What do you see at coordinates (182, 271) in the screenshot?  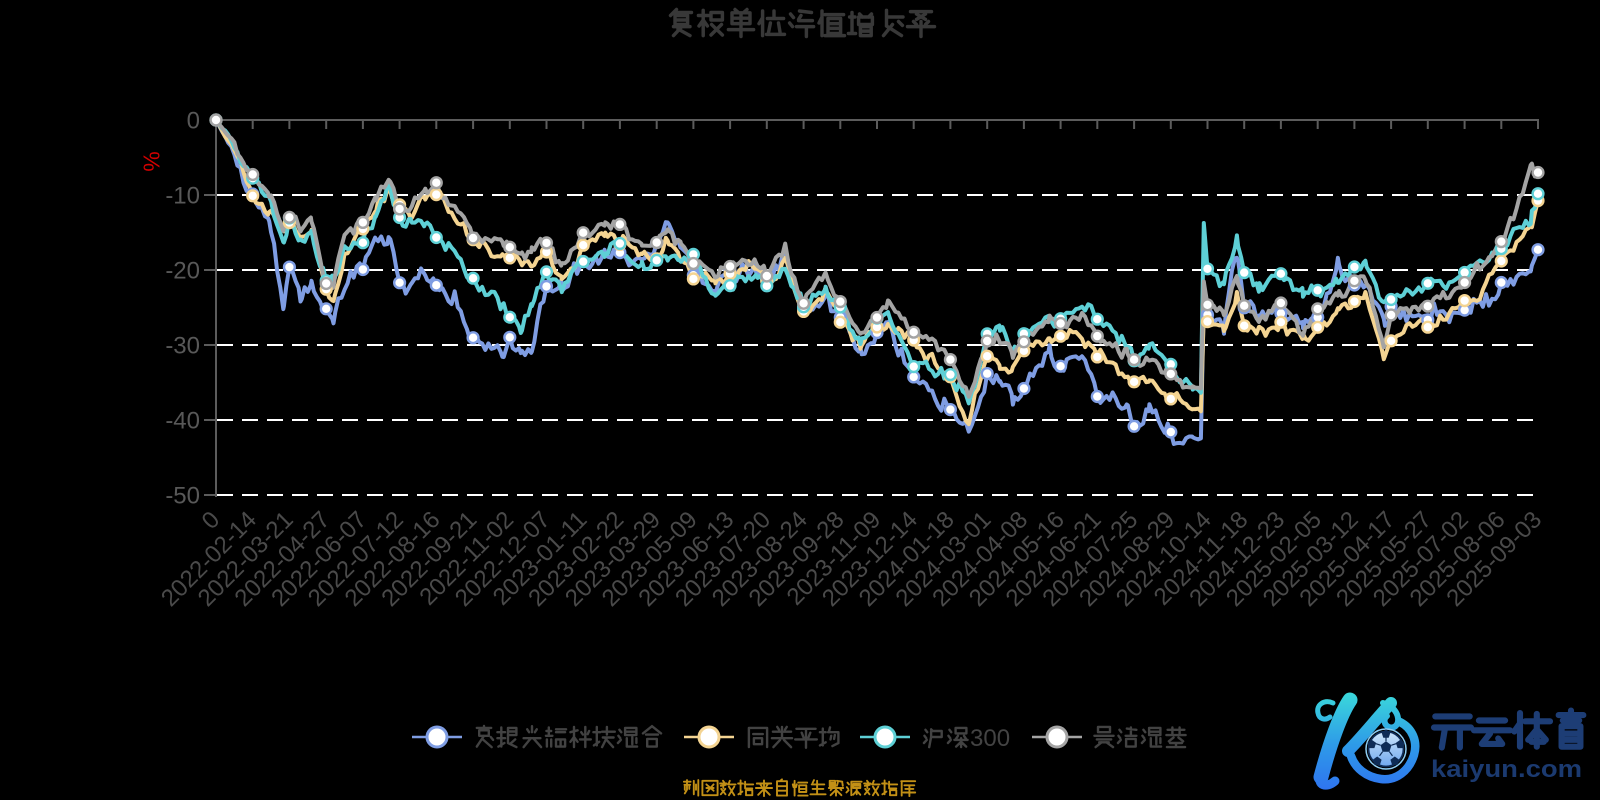 I see `svg-text: -20` at bounding box center [182, 271].